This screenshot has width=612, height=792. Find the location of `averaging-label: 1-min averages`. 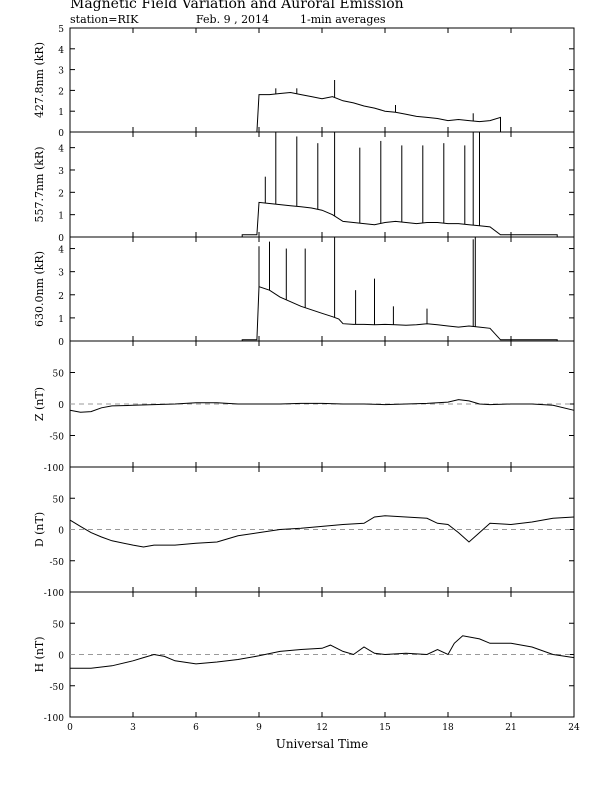

averaging-label: 1-min averages is located at coordinates (343, 19).